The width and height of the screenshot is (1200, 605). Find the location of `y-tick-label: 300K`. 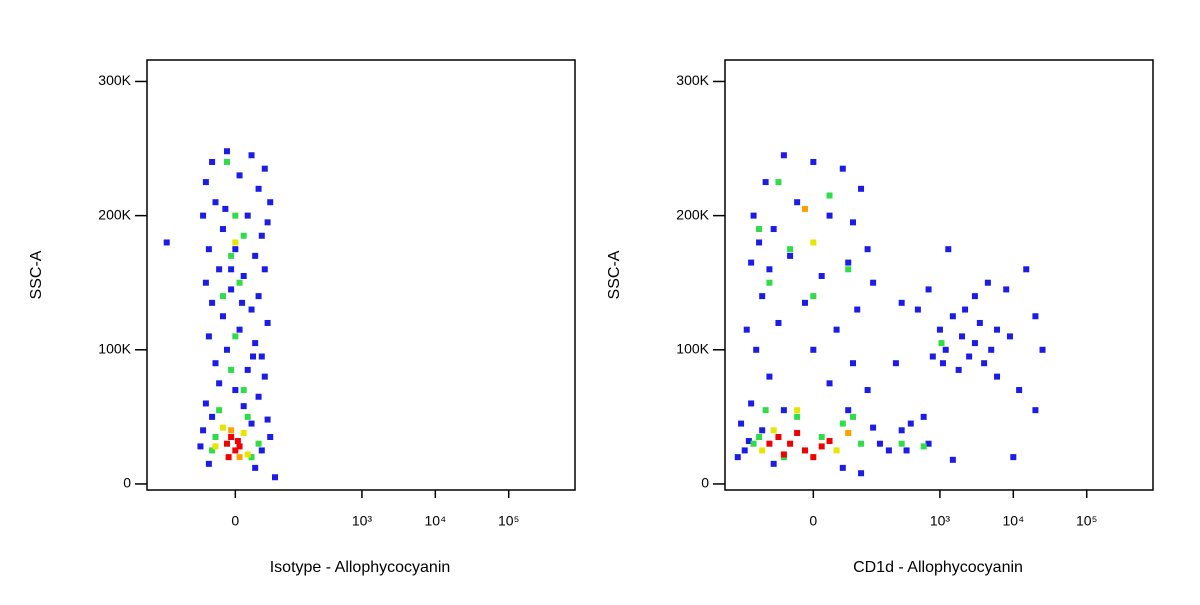

y-tick-label: 300K is located at coordinates (114, 80).